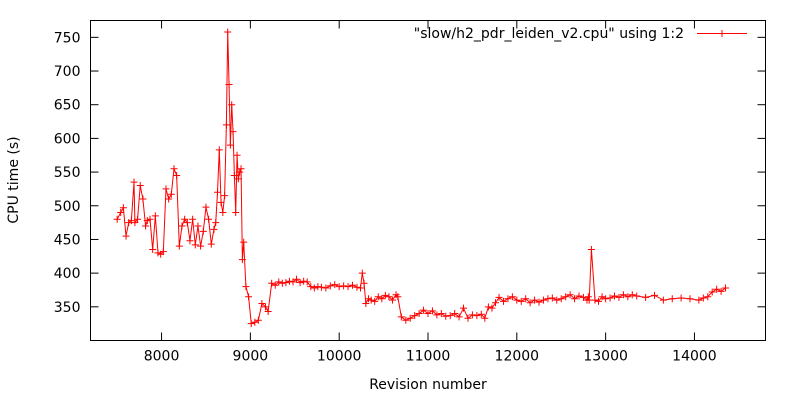  I want to click on y-axis-title: CPU time (s), so click(14, 179).